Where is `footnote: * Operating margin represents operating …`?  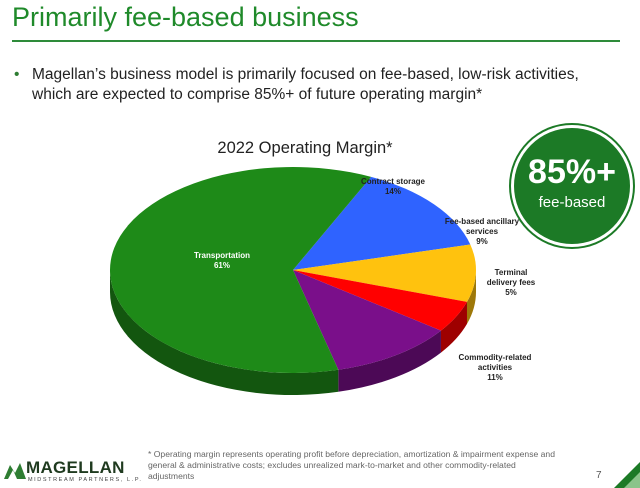 footnote: * Operating margin represents operating … is located at coordinates (351, 465).